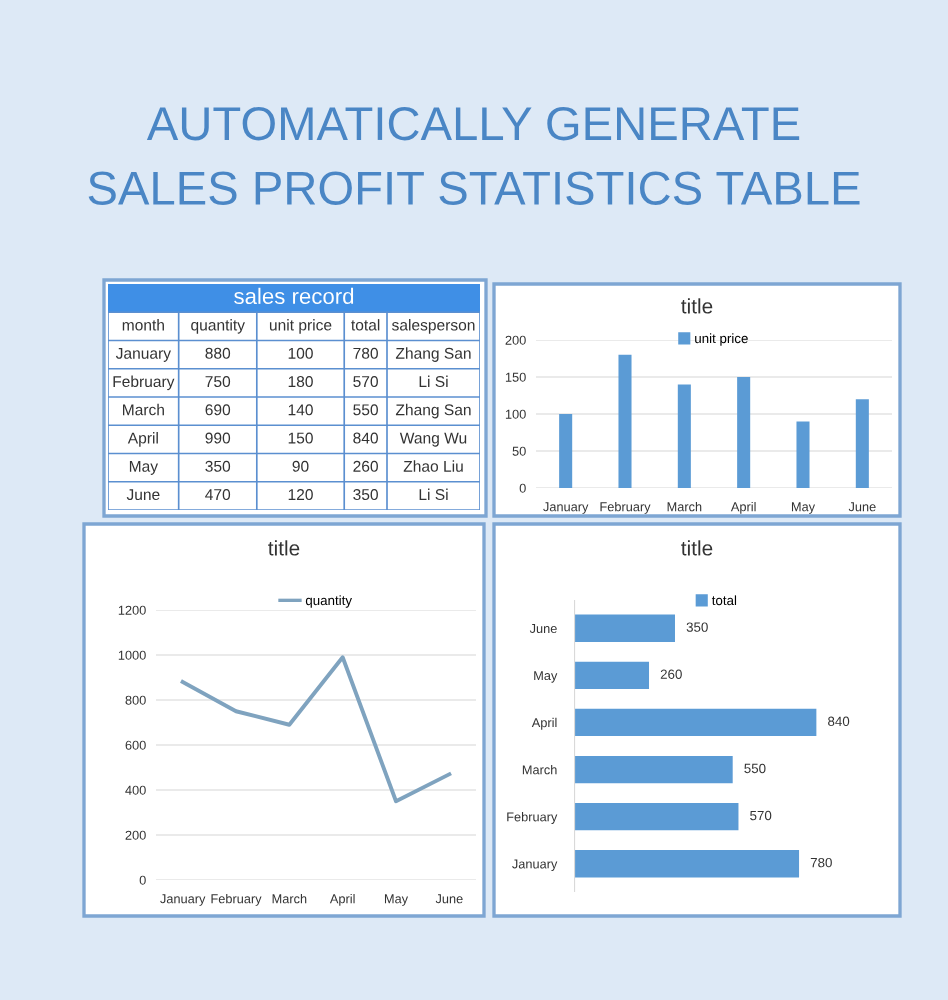 The width and height of the screenshot is (948, 1000). Describe the element at coordinates (316, 729) in the screenshot. I see `line-series` at that location.